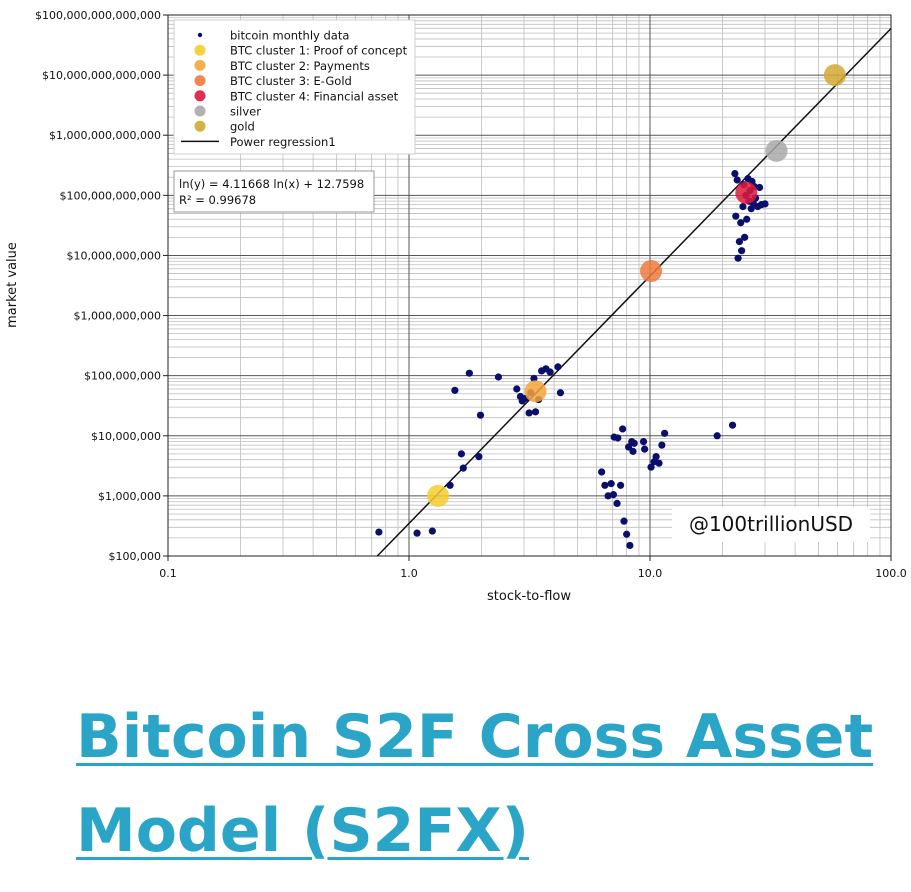 Image resolution: width=911 pixels, height=892 pixels. Describe the element at coordinates (217, 200) in the screenshot. I see `equation-line-2: R² = 0.99678` at that location.